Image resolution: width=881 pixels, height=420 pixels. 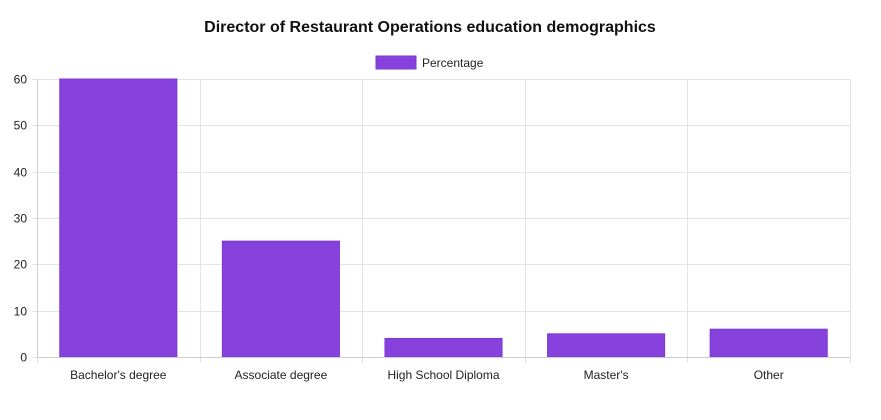 What do you see at coordinates (396, 62) in the screenshot?
I see `legend-swatch-percentage` at bounding box center [396, 62].